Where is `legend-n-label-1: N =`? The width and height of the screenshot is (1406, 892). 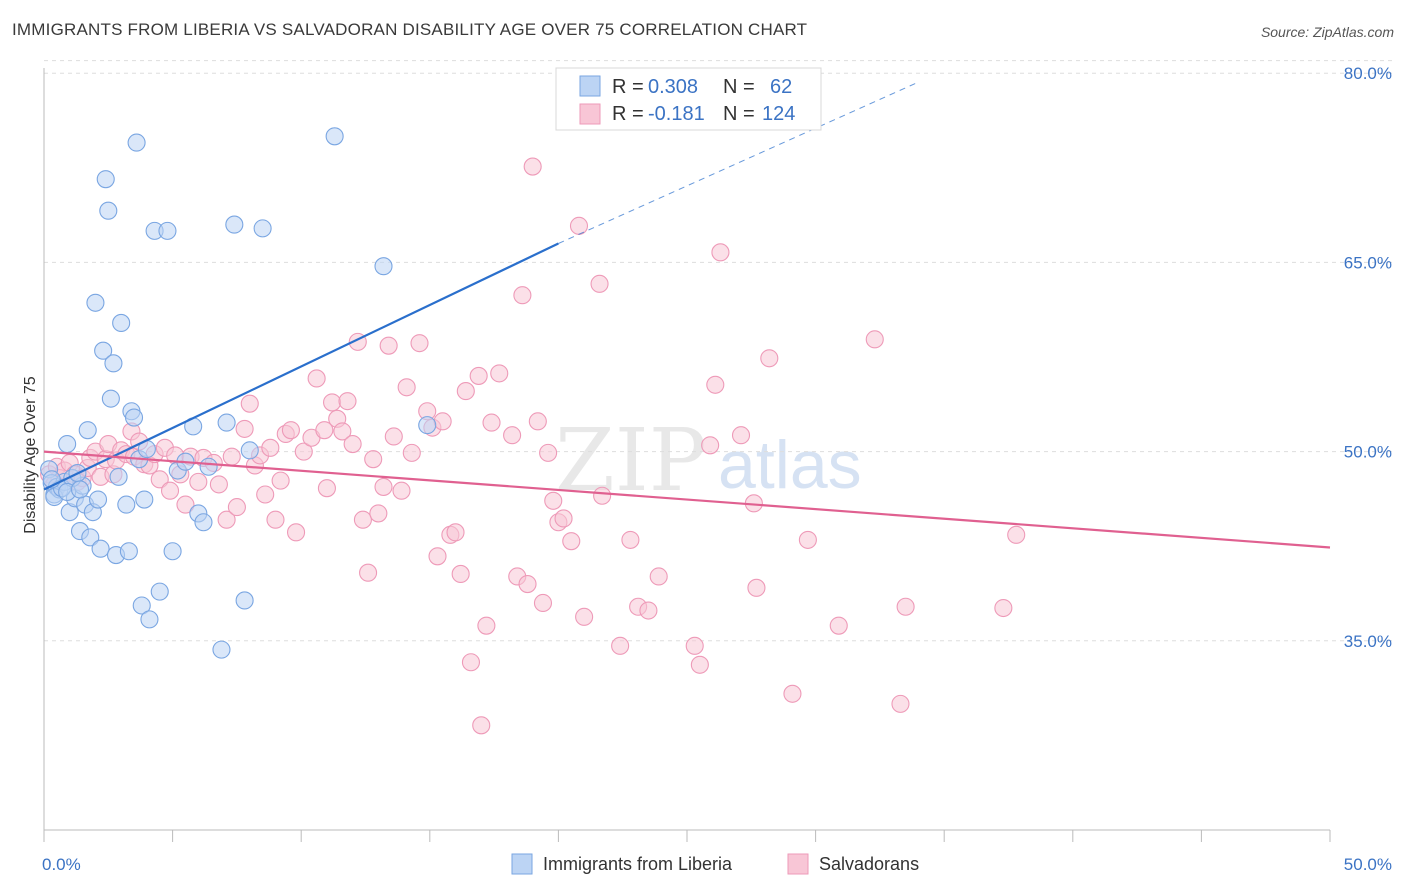
legend-n-label-1: N = is located at coordinates (739, 87).